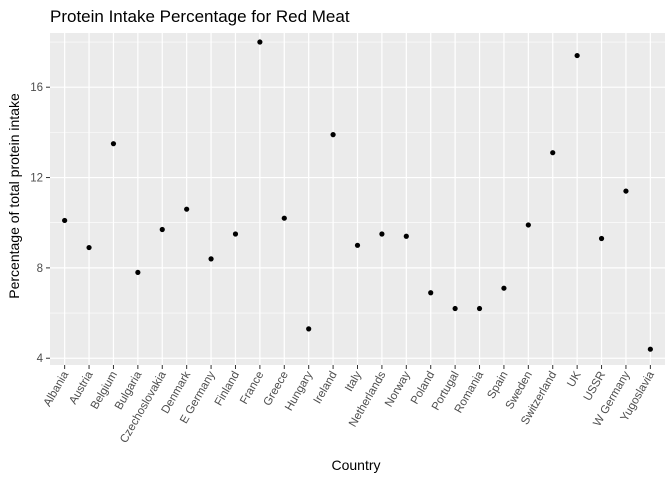 This screenshot has height=480, width=672. Describe the element at coordinates (355, 465) in the screenshot. I see `x-axis-title: Country` at that location.